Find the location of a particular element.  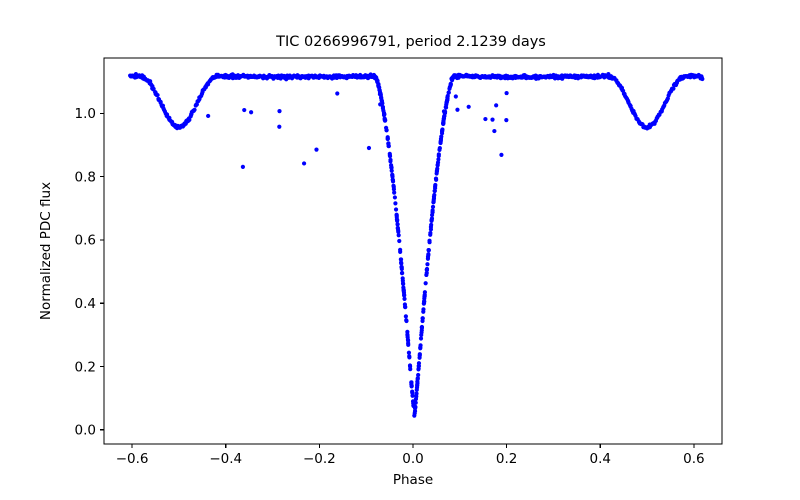

x-axis-label: Phase is located at coordinates (413, 480).